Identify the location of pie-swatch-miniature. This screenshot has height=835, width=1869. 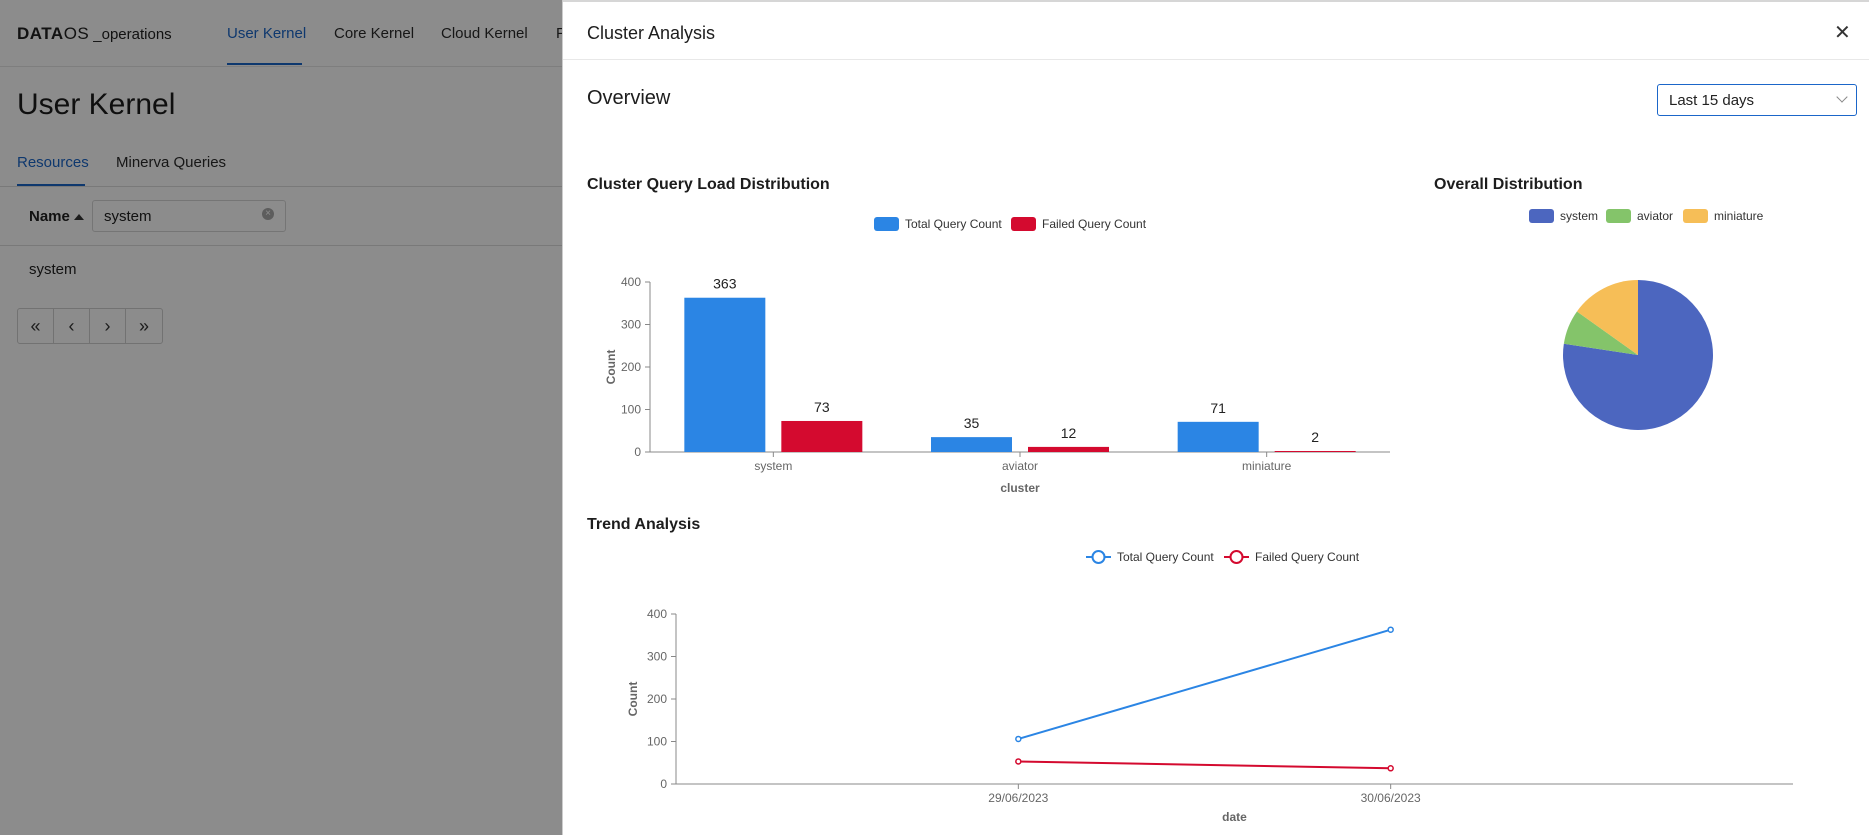
(1695, 216).